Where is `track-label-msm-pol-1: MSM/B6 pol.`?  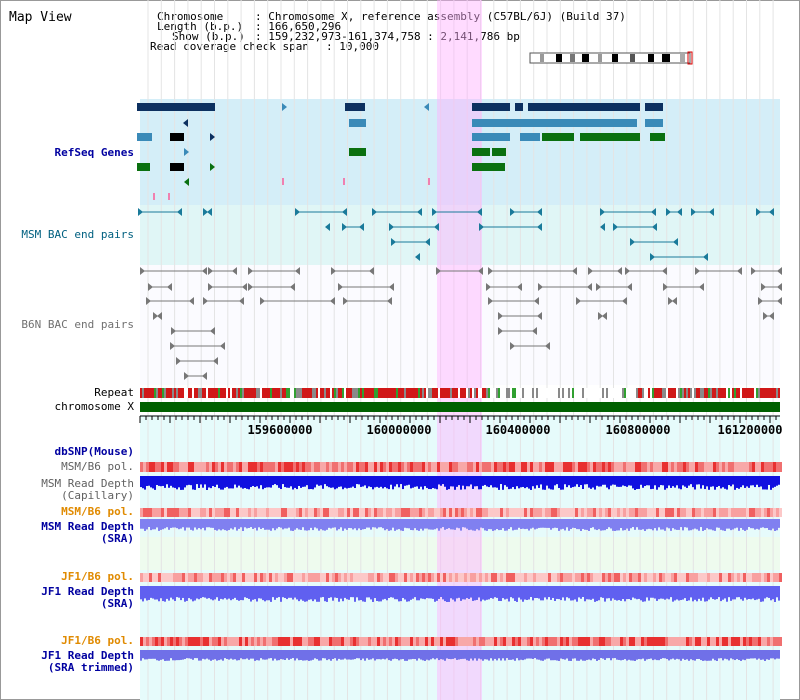 track-label-msm-pol-1: MSM/B6 pol. is located at coordinates (97, 466).